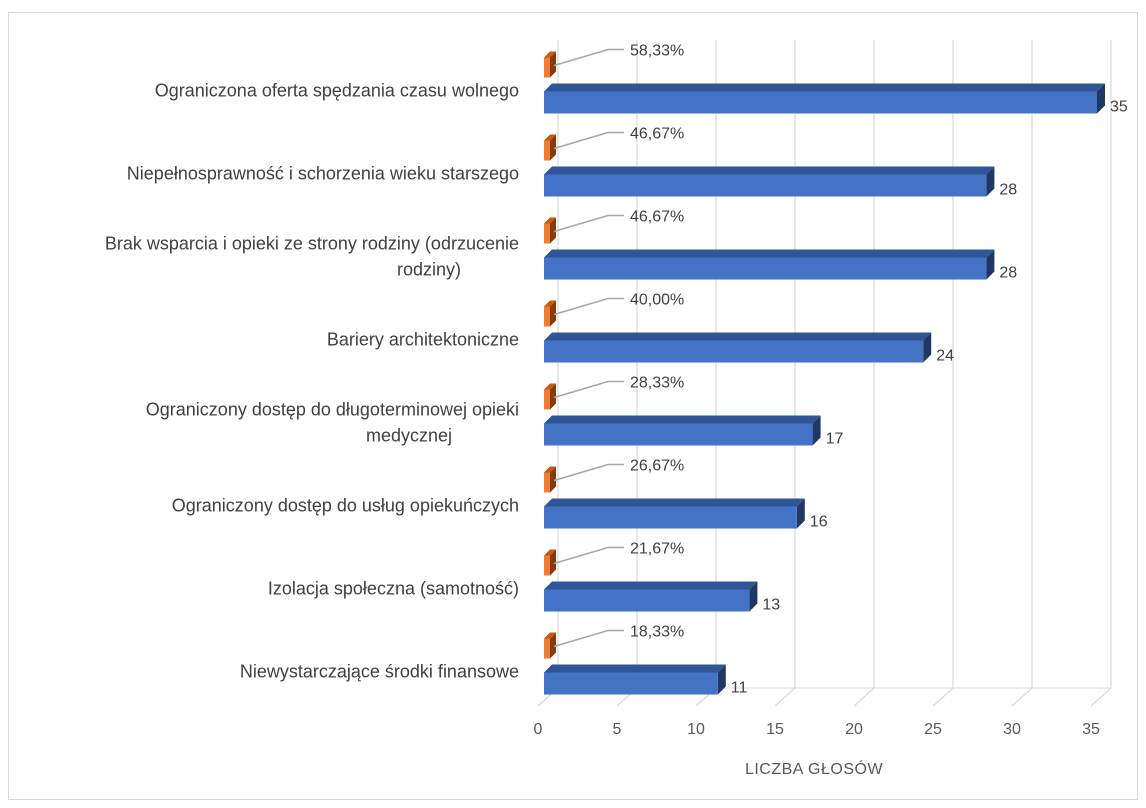  What do you see at coordinates (1119, 107) in the screenshot?
I see `bar-value-label: 35` at bounding box center [1119, 107].